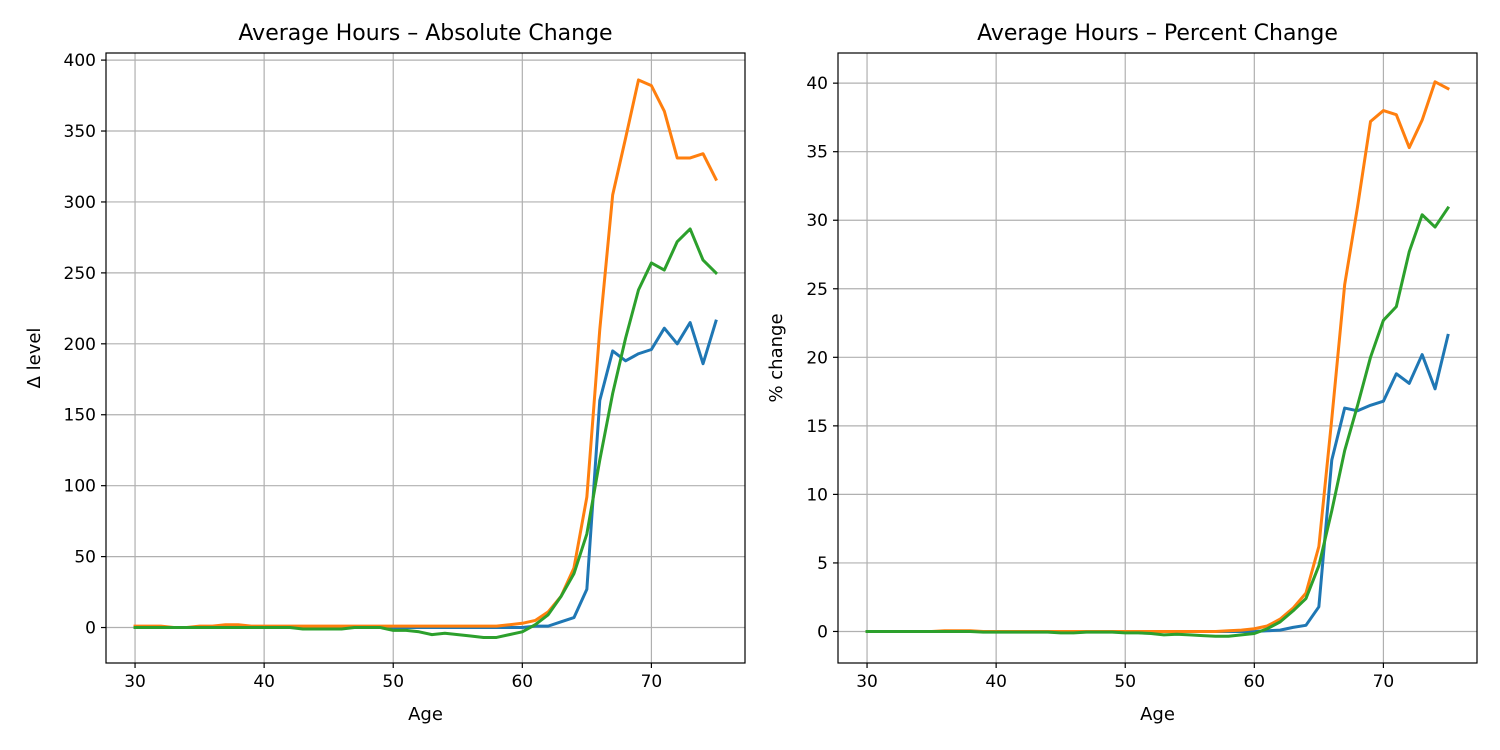 This screenshot has height=750, width=1500. What do you see at coordinates (996, 682) in the screenshot?
I see `percent-x-tick-label: 40` at bounding box center [996, 682].